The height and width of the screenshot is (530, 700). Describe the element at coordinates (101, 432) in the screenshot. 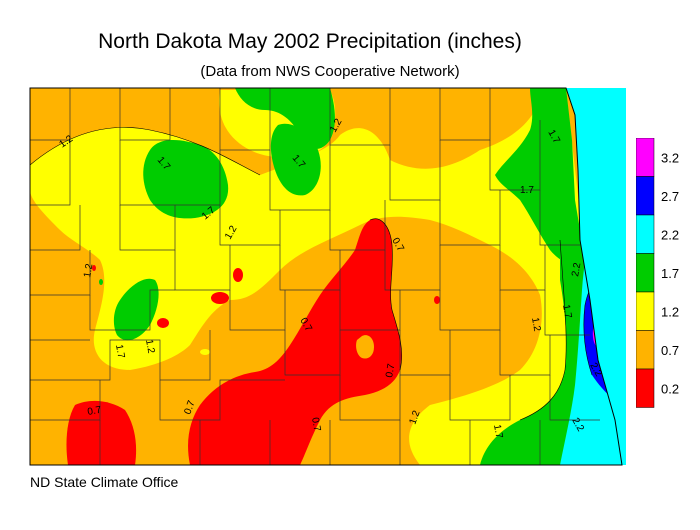

I see `zone-0-2-southwest` at that location.